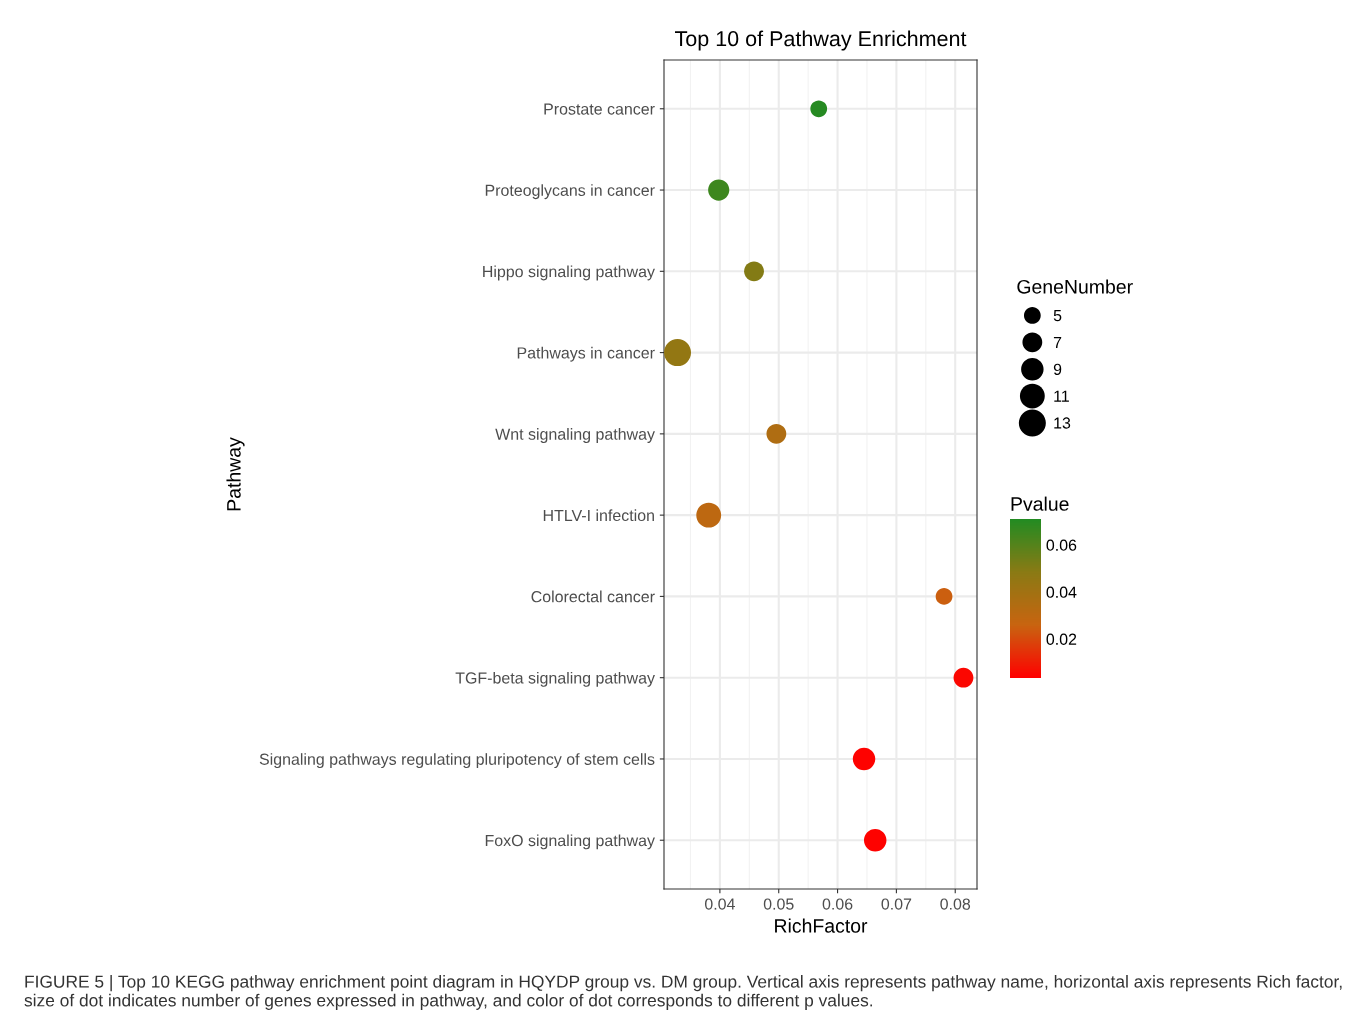 The image size is (1357, 1029). I want to click on legend-label: 11, so click(1061, 396).